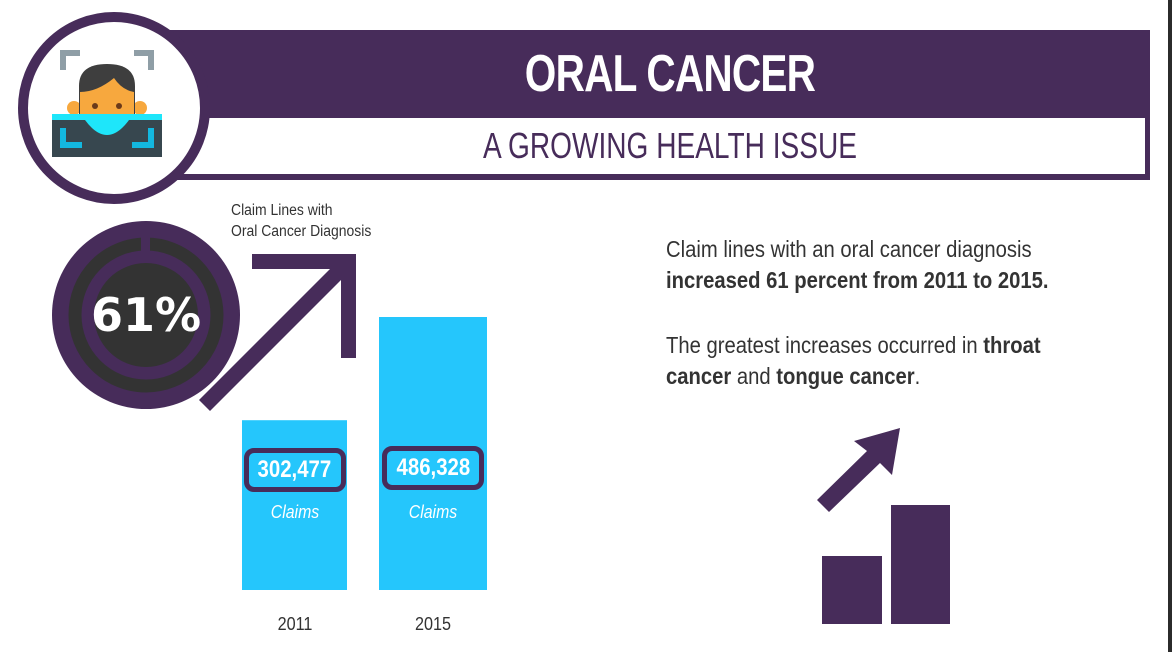 This screenshot has width=1172, height=652. I want to click on percent-label: 61%, so click(146, 315).